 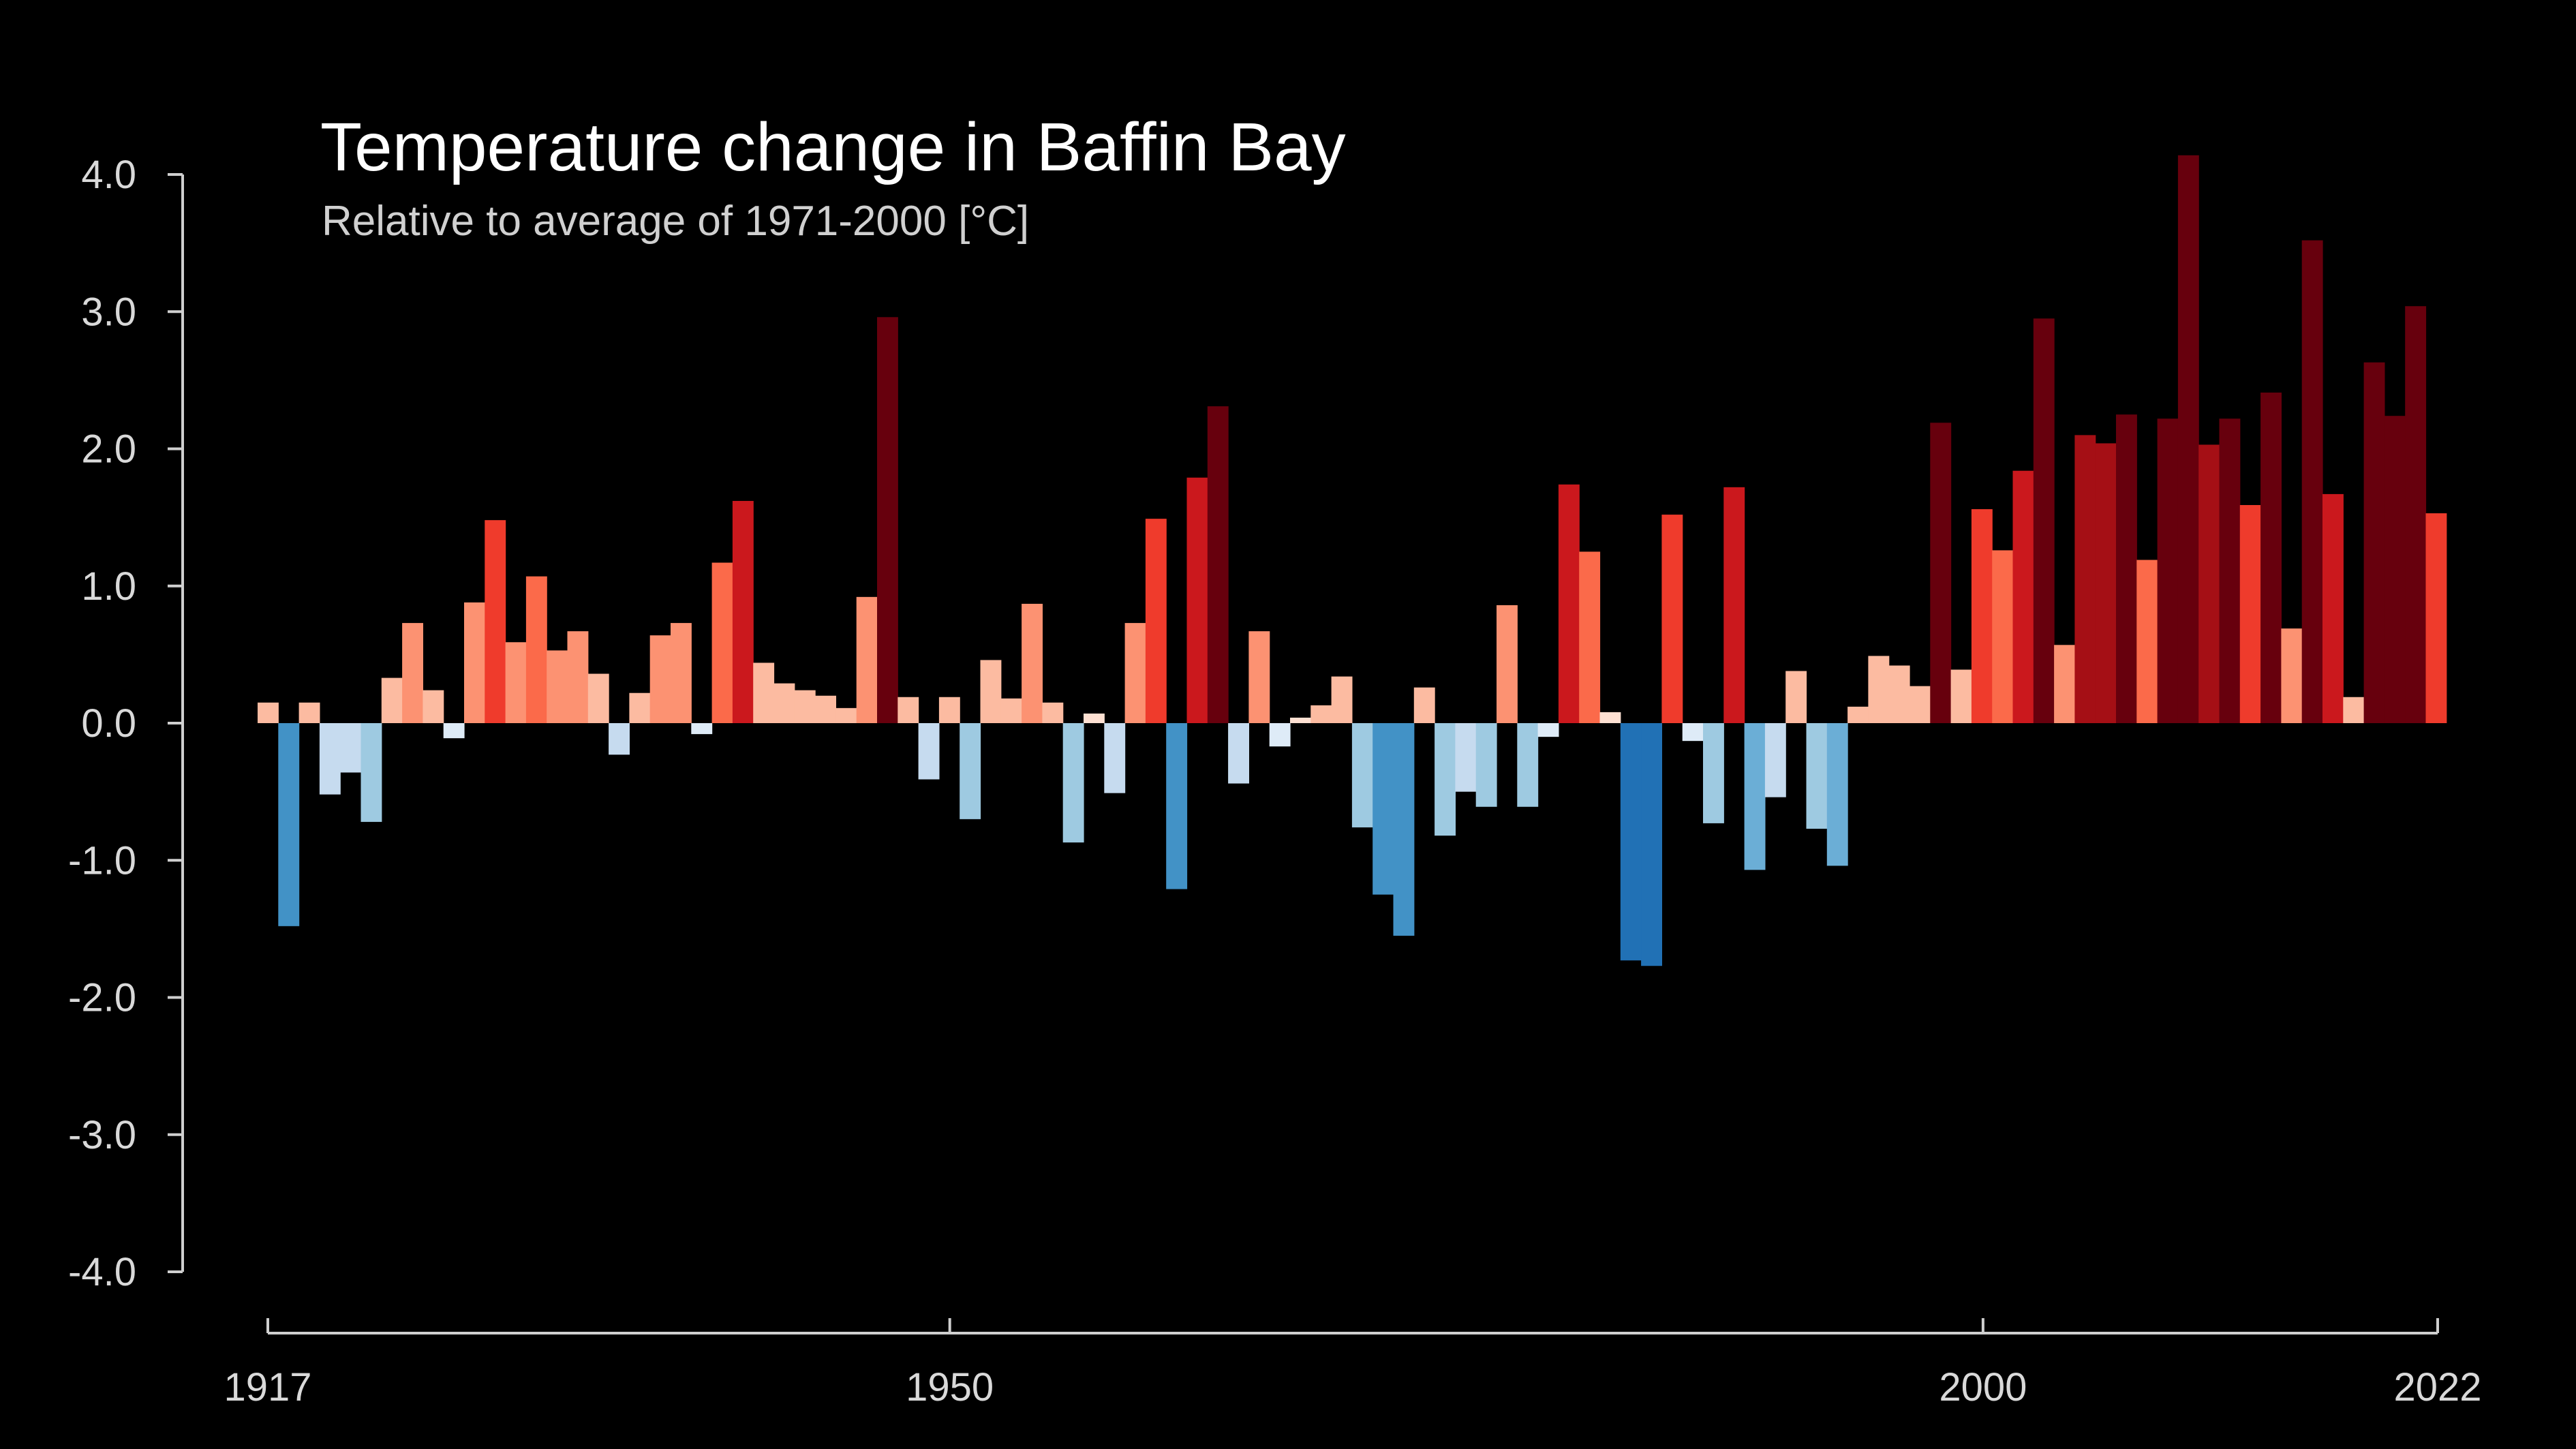 I want to click on bar-1962, so click(x=1197, y=600).